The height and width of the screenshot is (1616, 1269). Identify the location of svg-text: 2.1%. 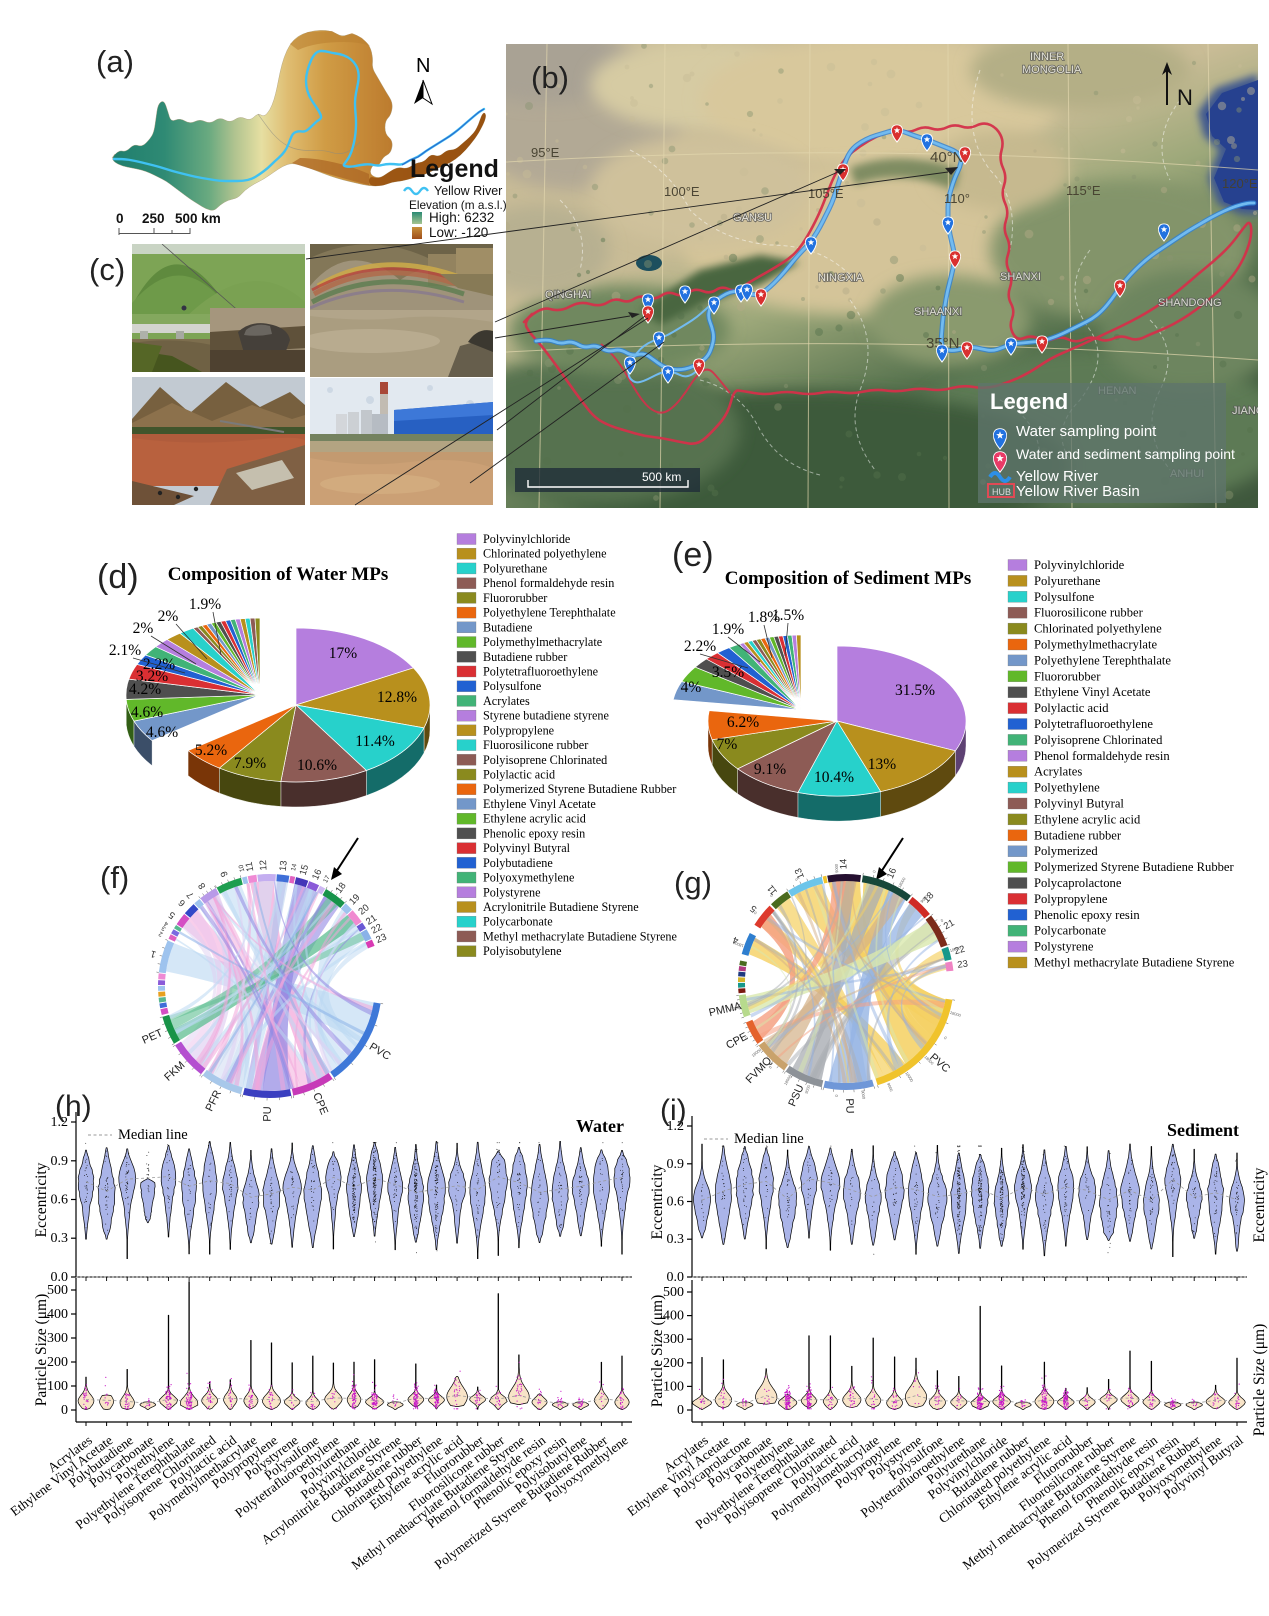
(125, 650).